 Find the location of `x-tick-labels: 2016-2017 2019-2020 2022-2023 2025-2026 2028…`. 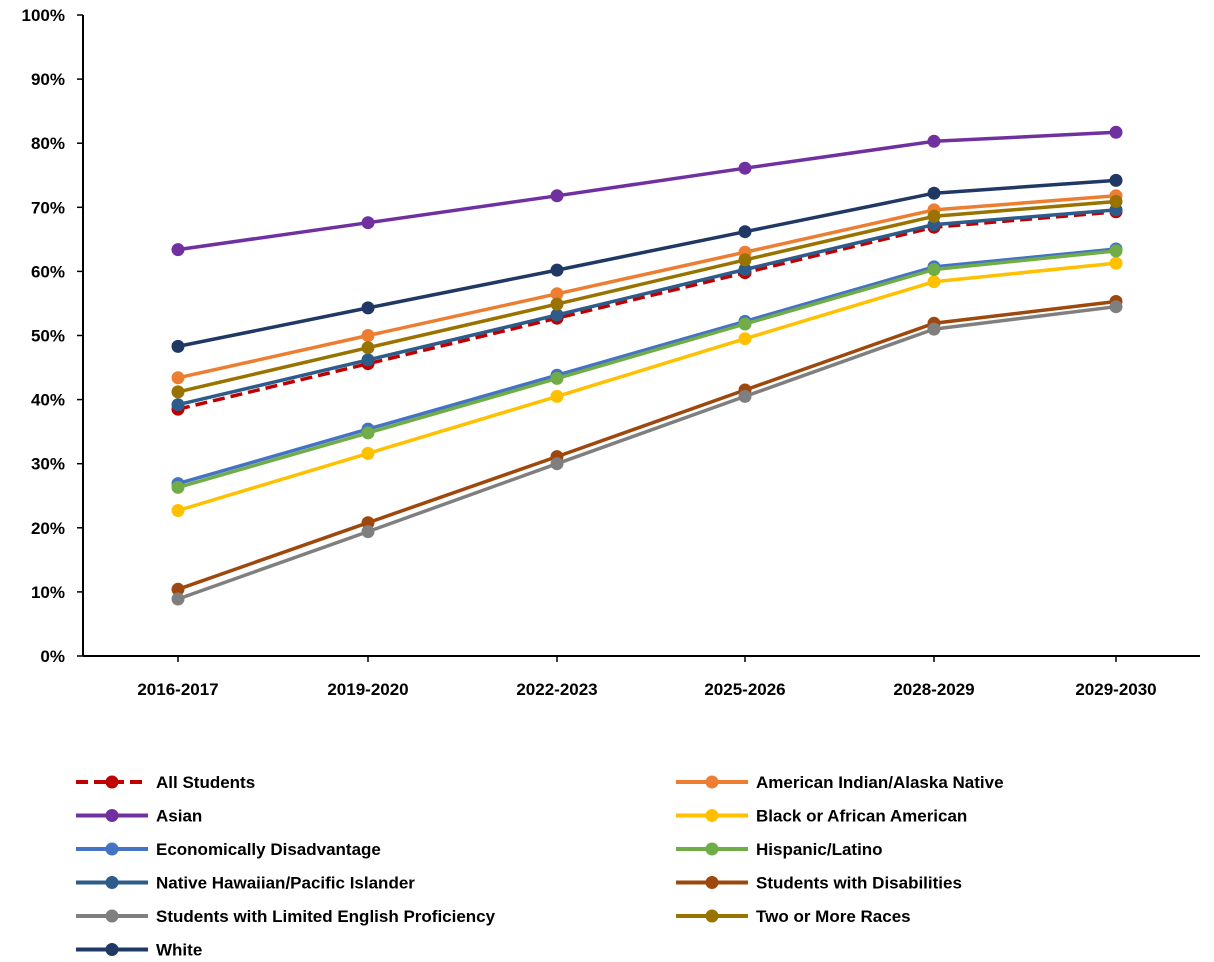

x-tick-labels: 2016-2017 2019-2020 2022-2023 2025-2026 2028… is located at coordinates (646, 689).